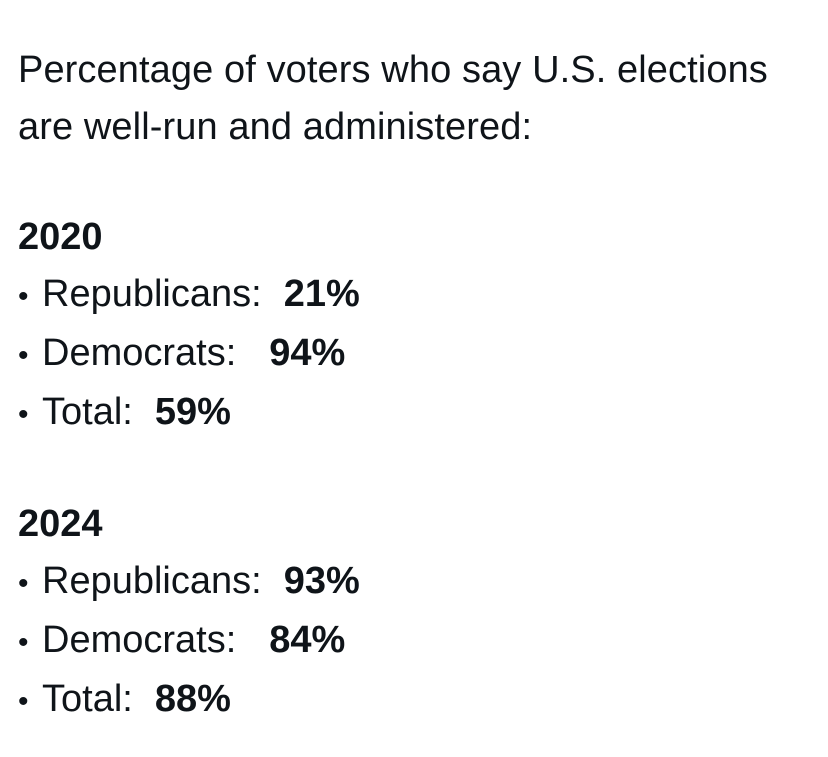 This screenshot has height=757, width=828. What do you see at coordinates (413, 582) in the screenshot?
I see `stat-row-republicans: • Republicans: 93%` at bounding box center [413, 582].